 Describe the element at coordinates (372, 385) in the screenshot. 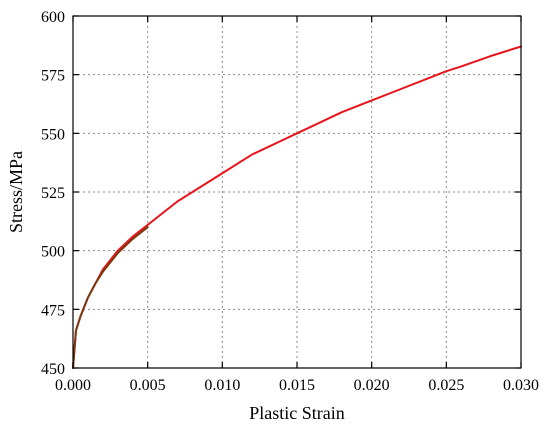

I see `x-tick-label: 0.020` at that location.